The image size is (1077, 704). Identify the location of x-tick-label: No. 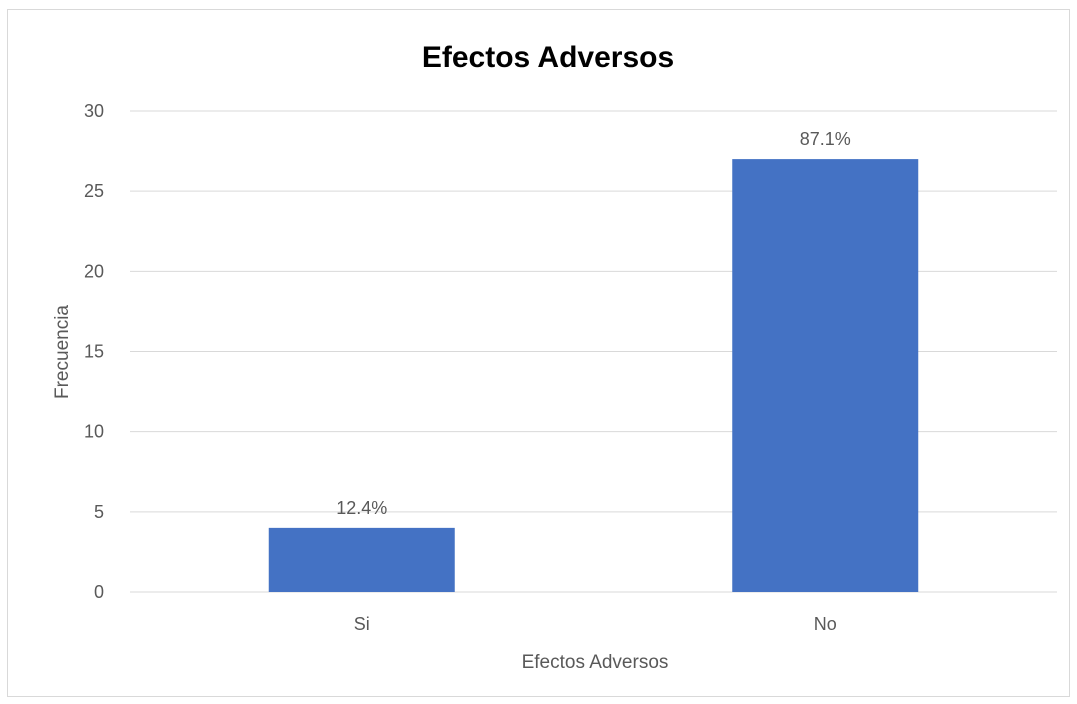
(825, 624).